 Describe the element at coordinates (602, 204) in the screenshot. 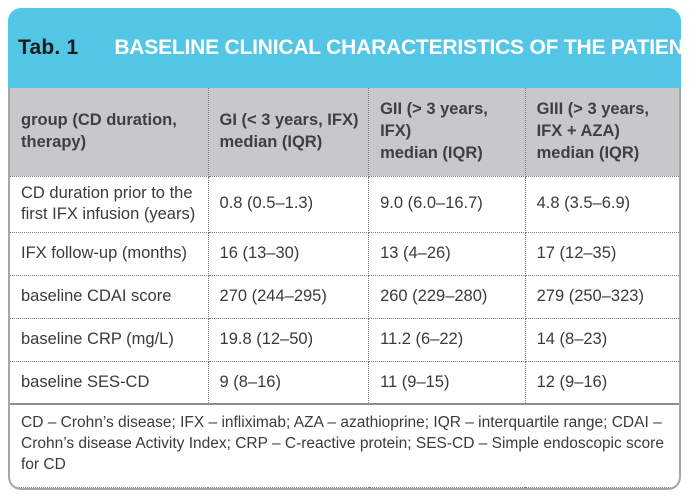

I see `cell-value: 4.8 (3.5–6.9)` at that location.